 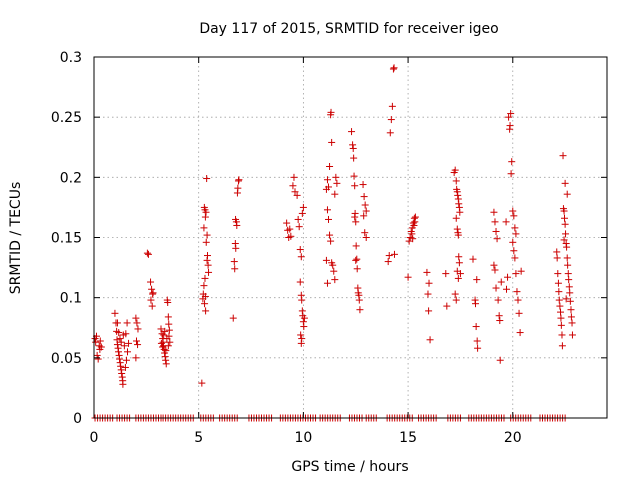 What do you see at coordinates (66, 359) in the screenshot?
I see `y-tick-label: 0.05` at bounding box center [66, 359].